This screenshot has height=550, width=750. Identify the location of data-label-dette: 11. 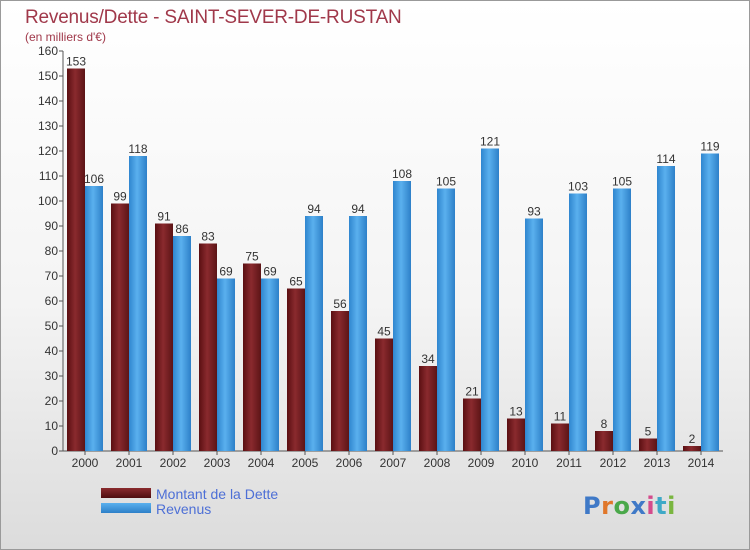
(560, 417).